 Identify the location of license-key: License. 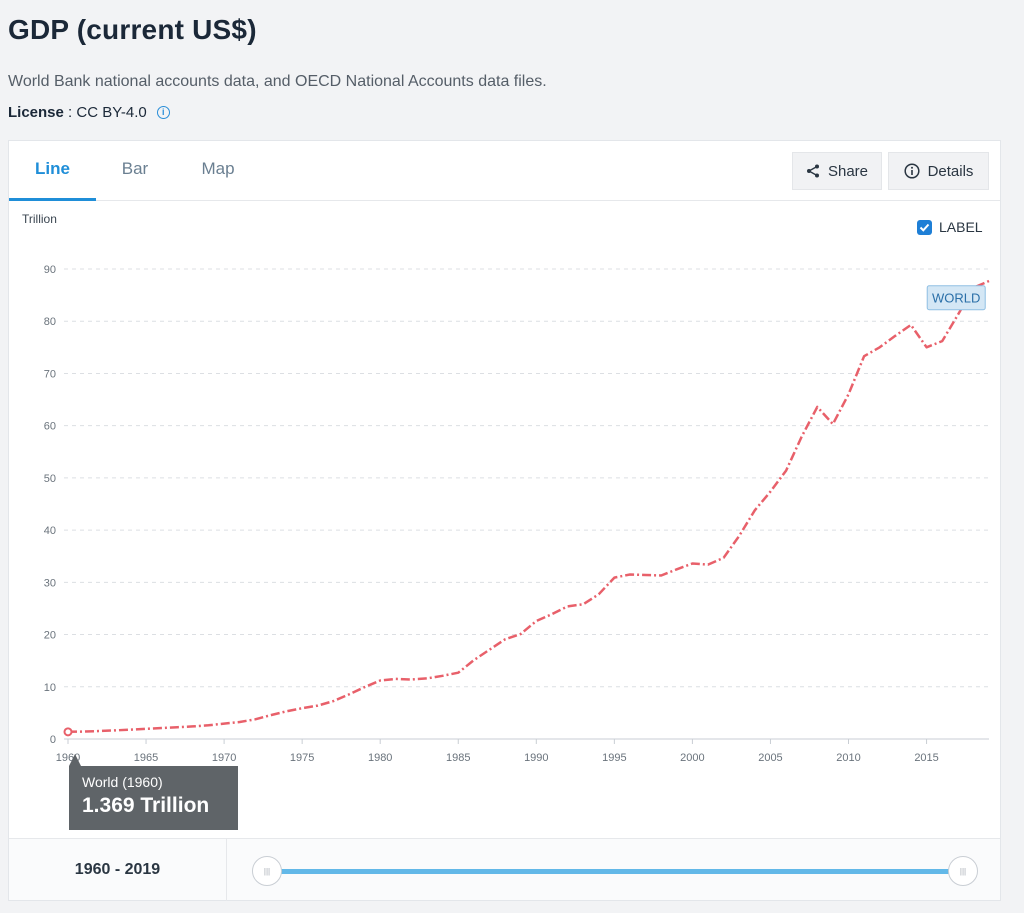
(36, 112).